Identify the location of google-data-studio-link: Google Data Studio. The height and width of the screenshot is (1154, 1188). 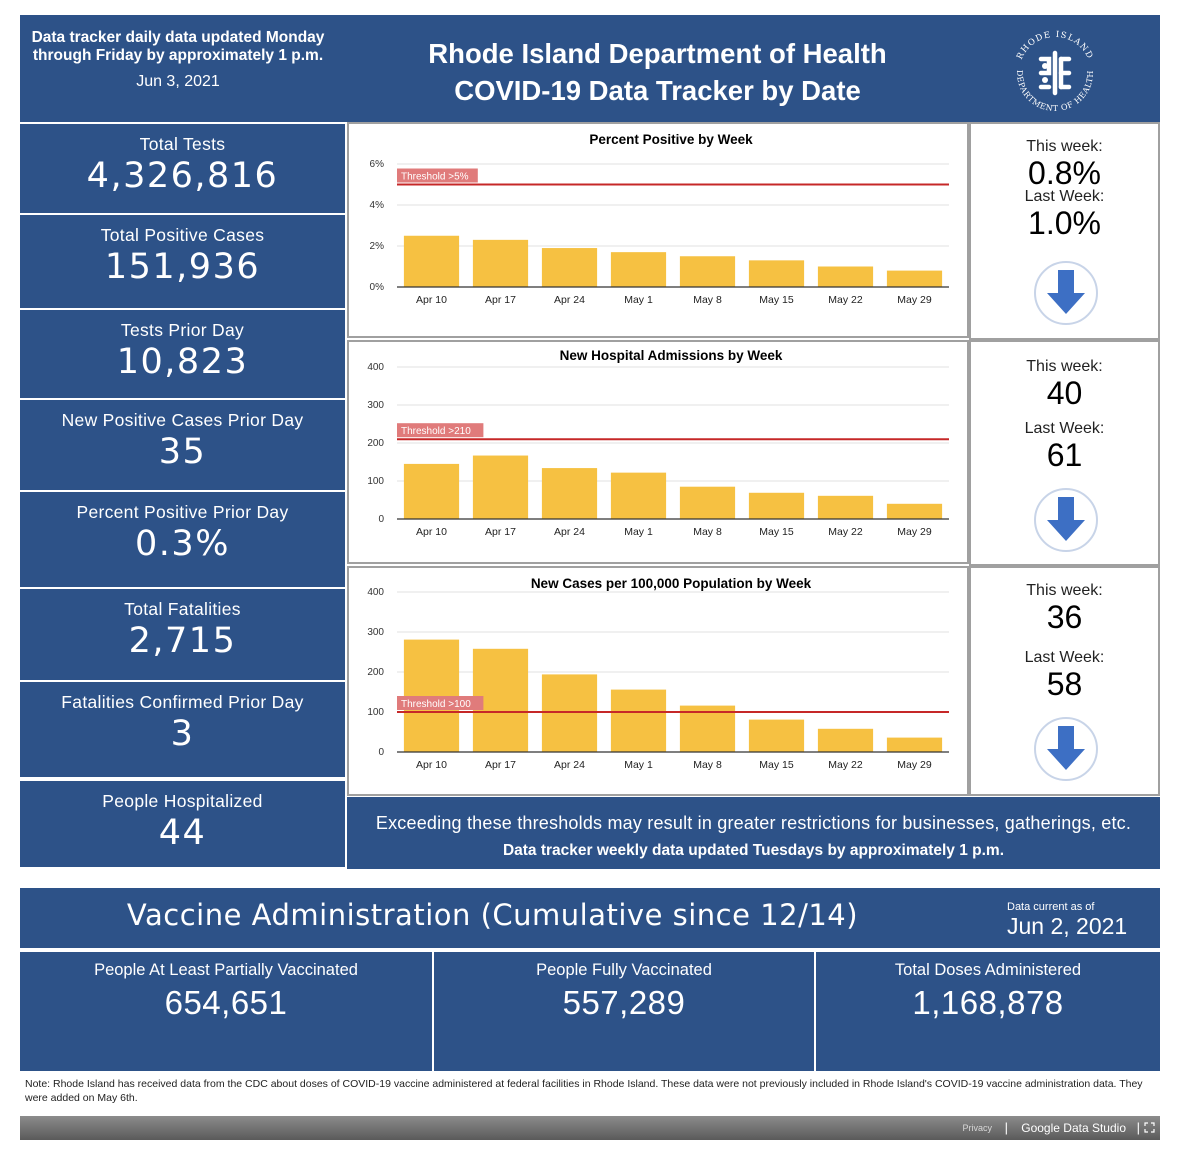
(1073, 1128).